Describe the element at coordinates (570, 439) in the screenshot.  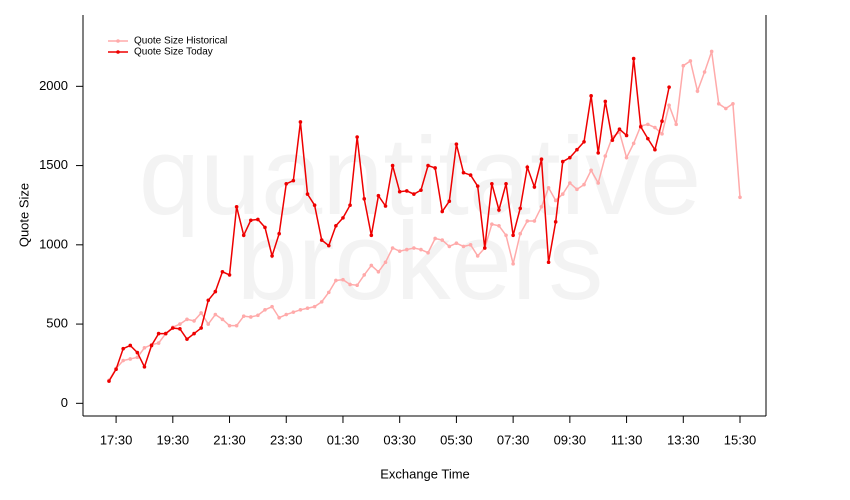
I see `x-tick-label: 09:30` at that location.